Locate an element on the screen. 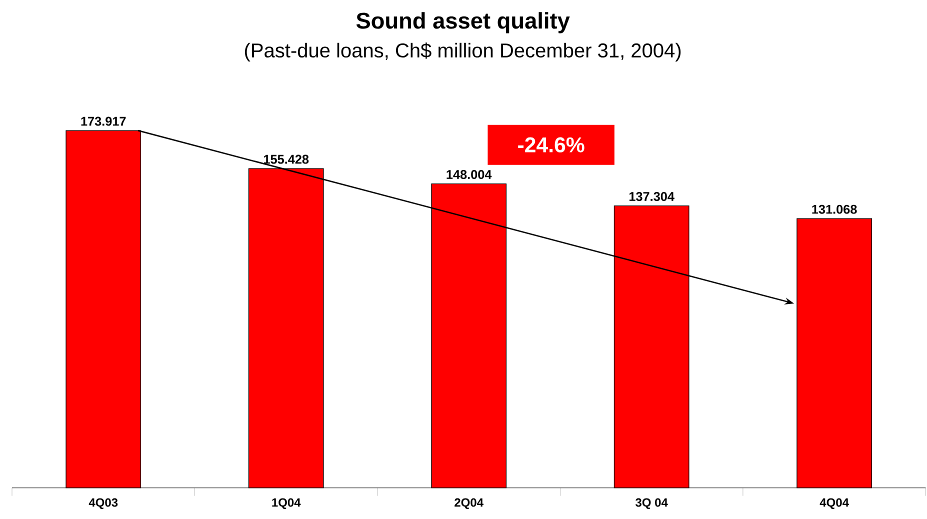 This screenshot has width=927, height=519. x-tick-label: 2Q04 is located at coordinates (469, 504).